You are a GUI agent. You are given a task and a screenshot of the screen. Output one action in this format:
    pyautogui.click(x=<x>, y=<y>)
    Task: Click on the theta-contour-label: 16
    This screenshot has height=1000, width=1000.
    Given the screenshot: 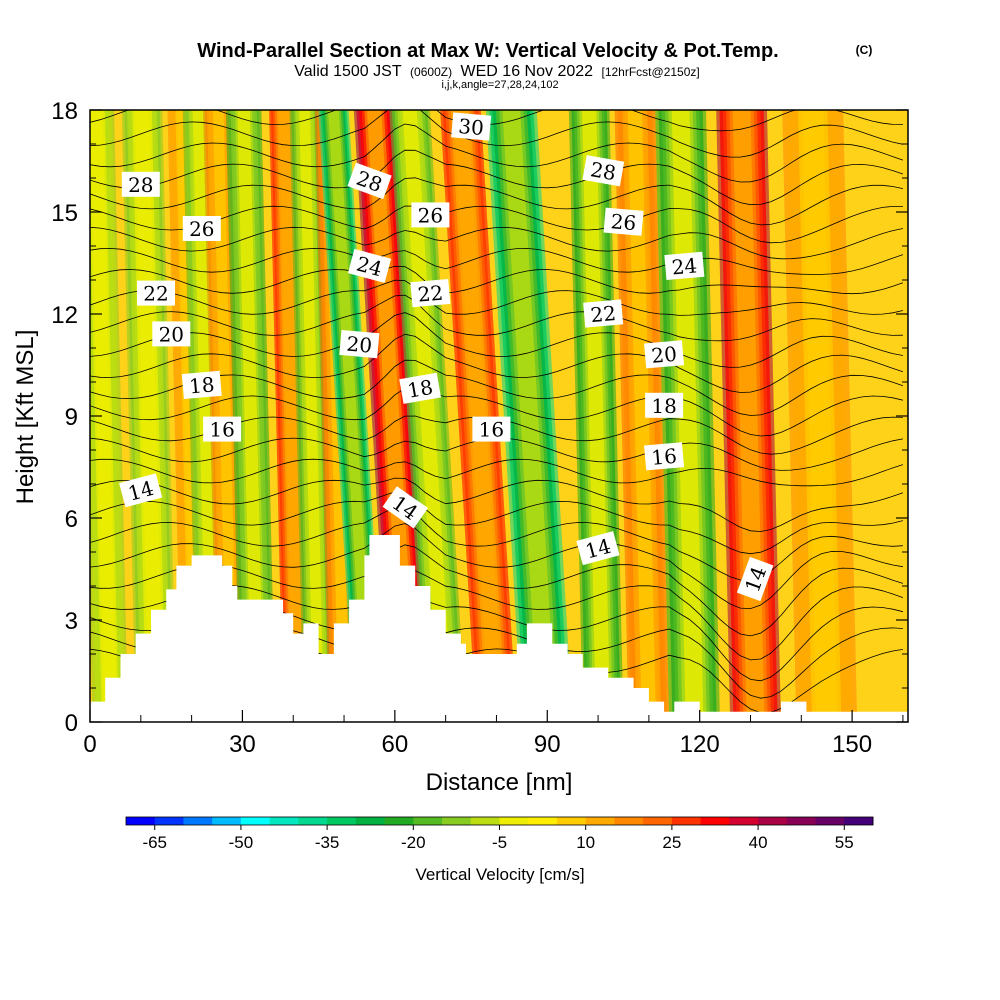 What is the action you would take?
    pyautogui.click(x=664, y=456)
    